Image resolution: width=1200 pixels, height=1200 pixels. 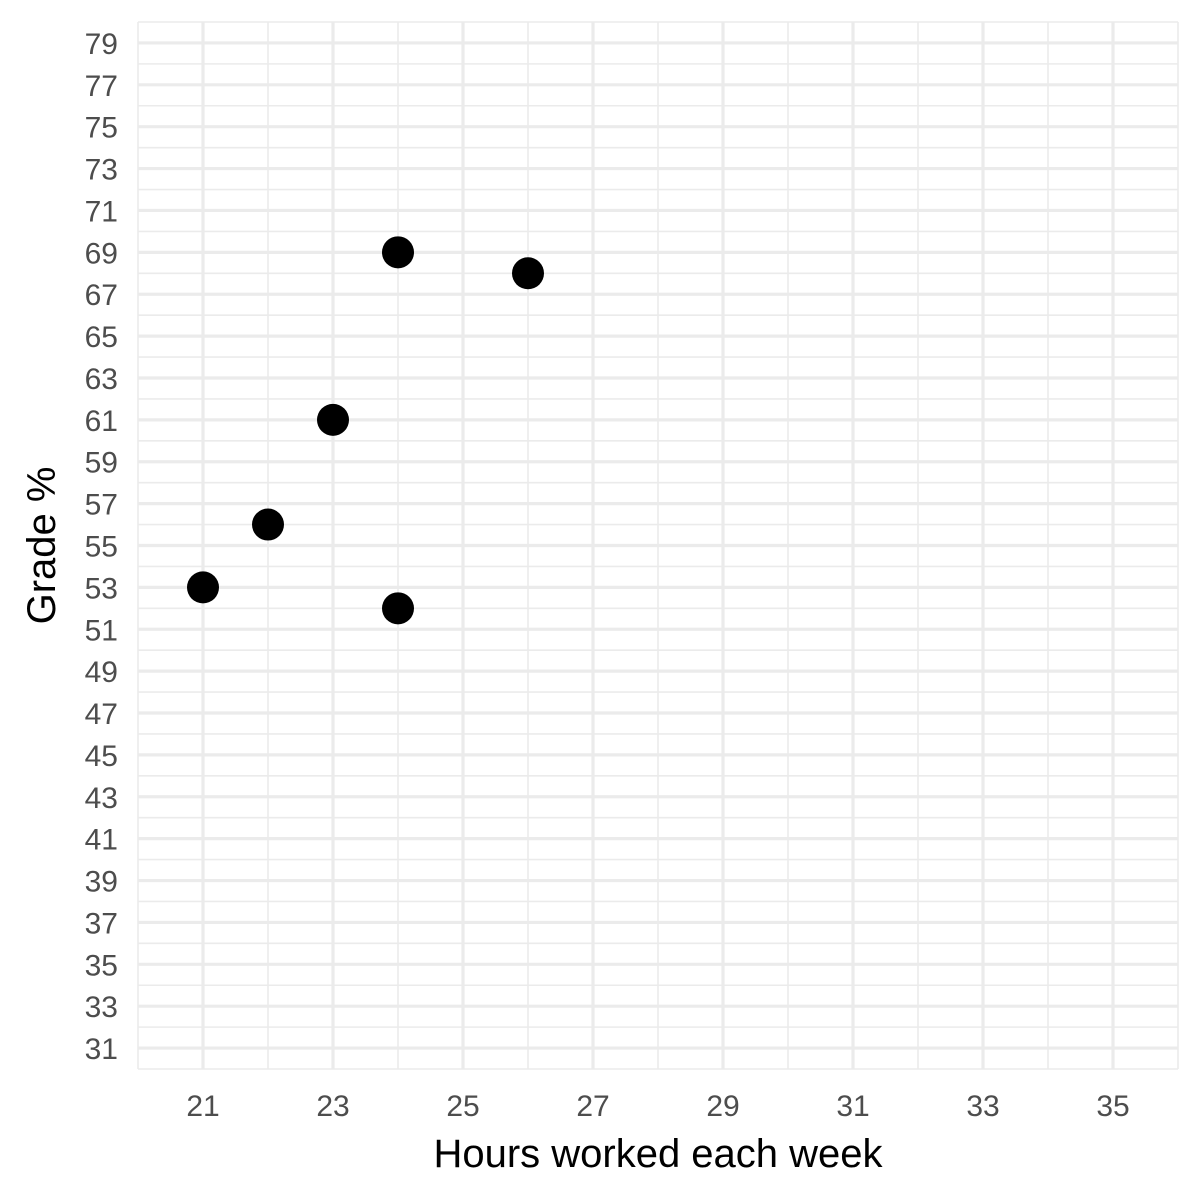 I want to click on y-tick-label: 79, so click(x=101, y=44).